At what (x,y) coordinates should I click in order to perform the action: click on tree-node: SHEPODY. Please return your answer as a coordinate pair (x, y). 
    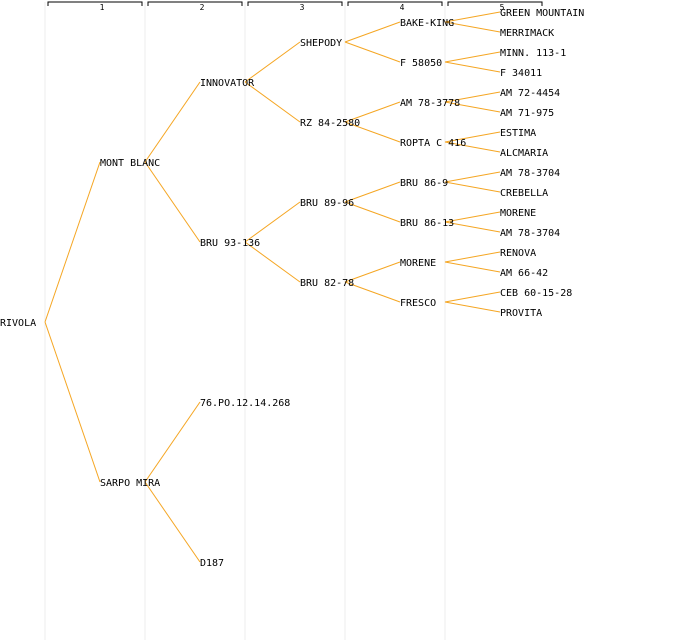
    Looking at the image, I should click on (321, 43).